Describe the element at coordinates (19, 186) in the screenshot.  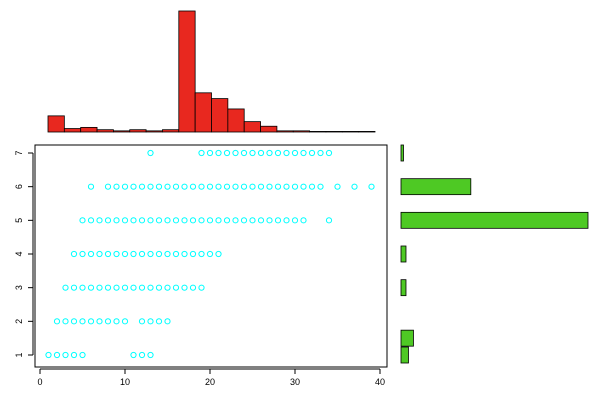
I see `y-tick-label: 6` at that location.